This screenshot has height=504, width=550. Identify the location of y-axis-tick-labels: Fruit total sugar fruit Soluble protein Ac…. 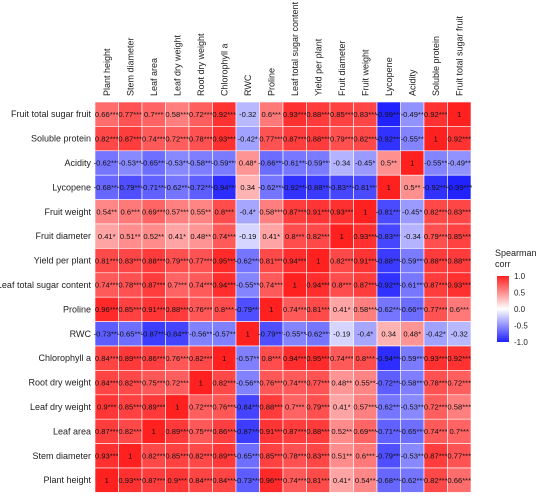
(45, 297).